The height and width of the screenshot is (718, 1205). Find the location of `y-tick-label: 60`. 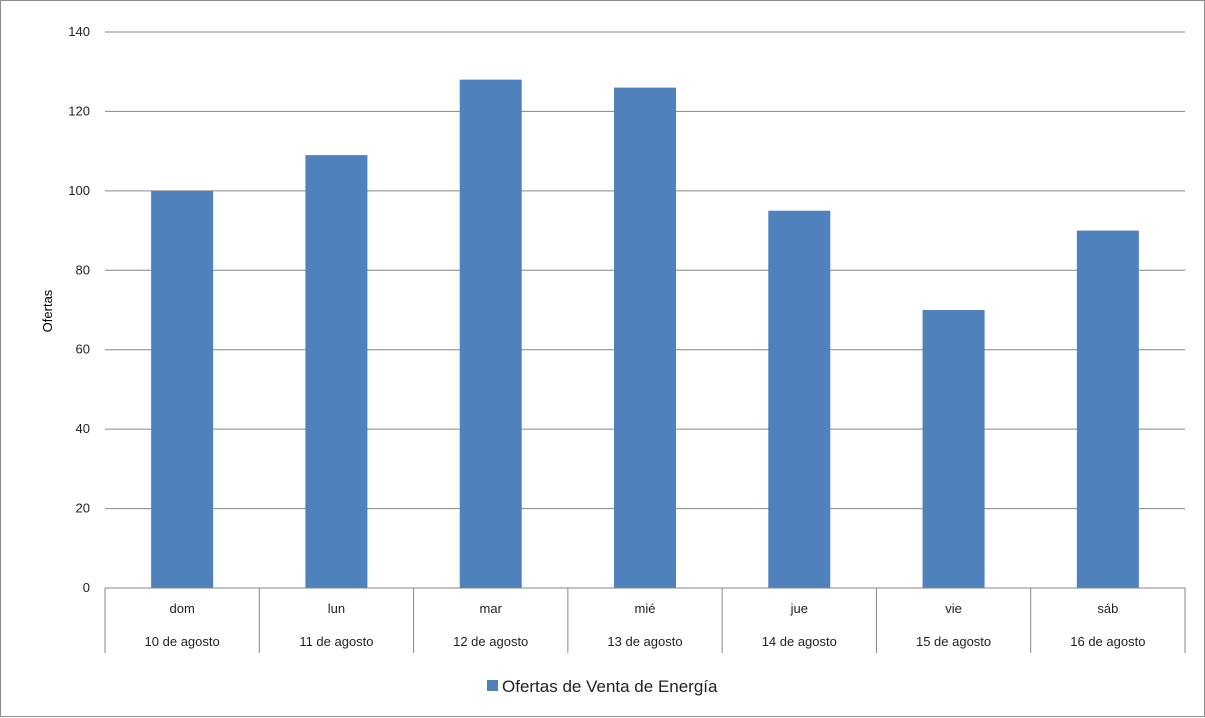

y-tick-label: 60 is located at coordinates (83, 349).